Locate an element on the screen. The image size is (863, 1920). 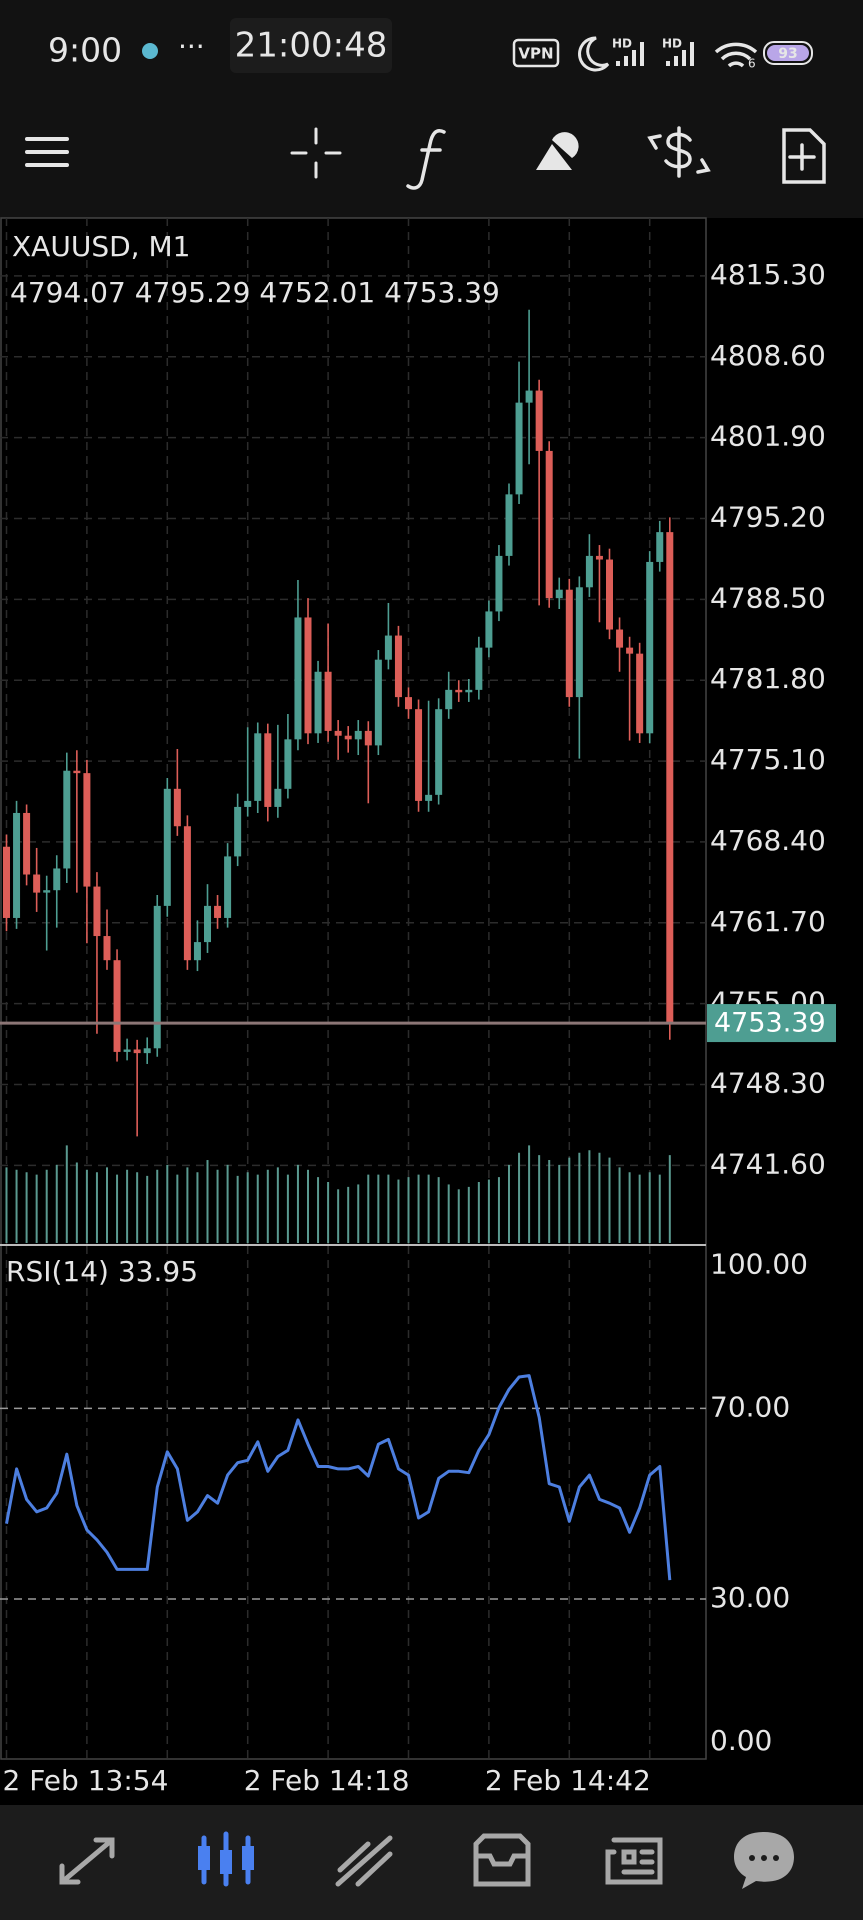
chart-ohlc: 4794.07 4795.29 4752.01 4753.39 is located at coordinates (255, 292).